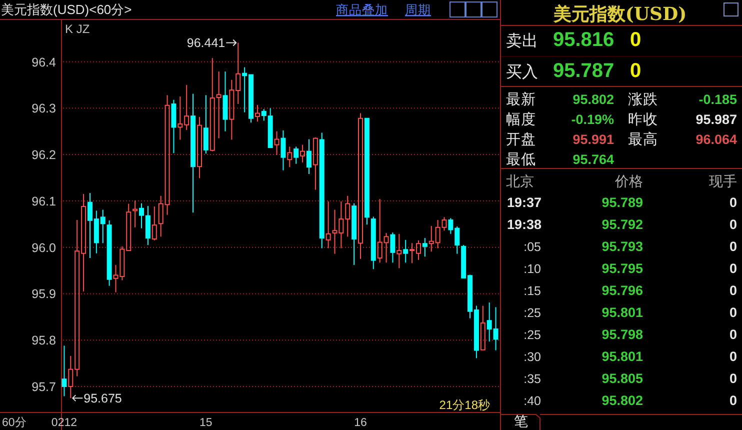 The image size is (742, 430). What do you see at coordinates (718, 99) in the screenshot?
I see `text: -0.185` at bounding box center [718, 99].